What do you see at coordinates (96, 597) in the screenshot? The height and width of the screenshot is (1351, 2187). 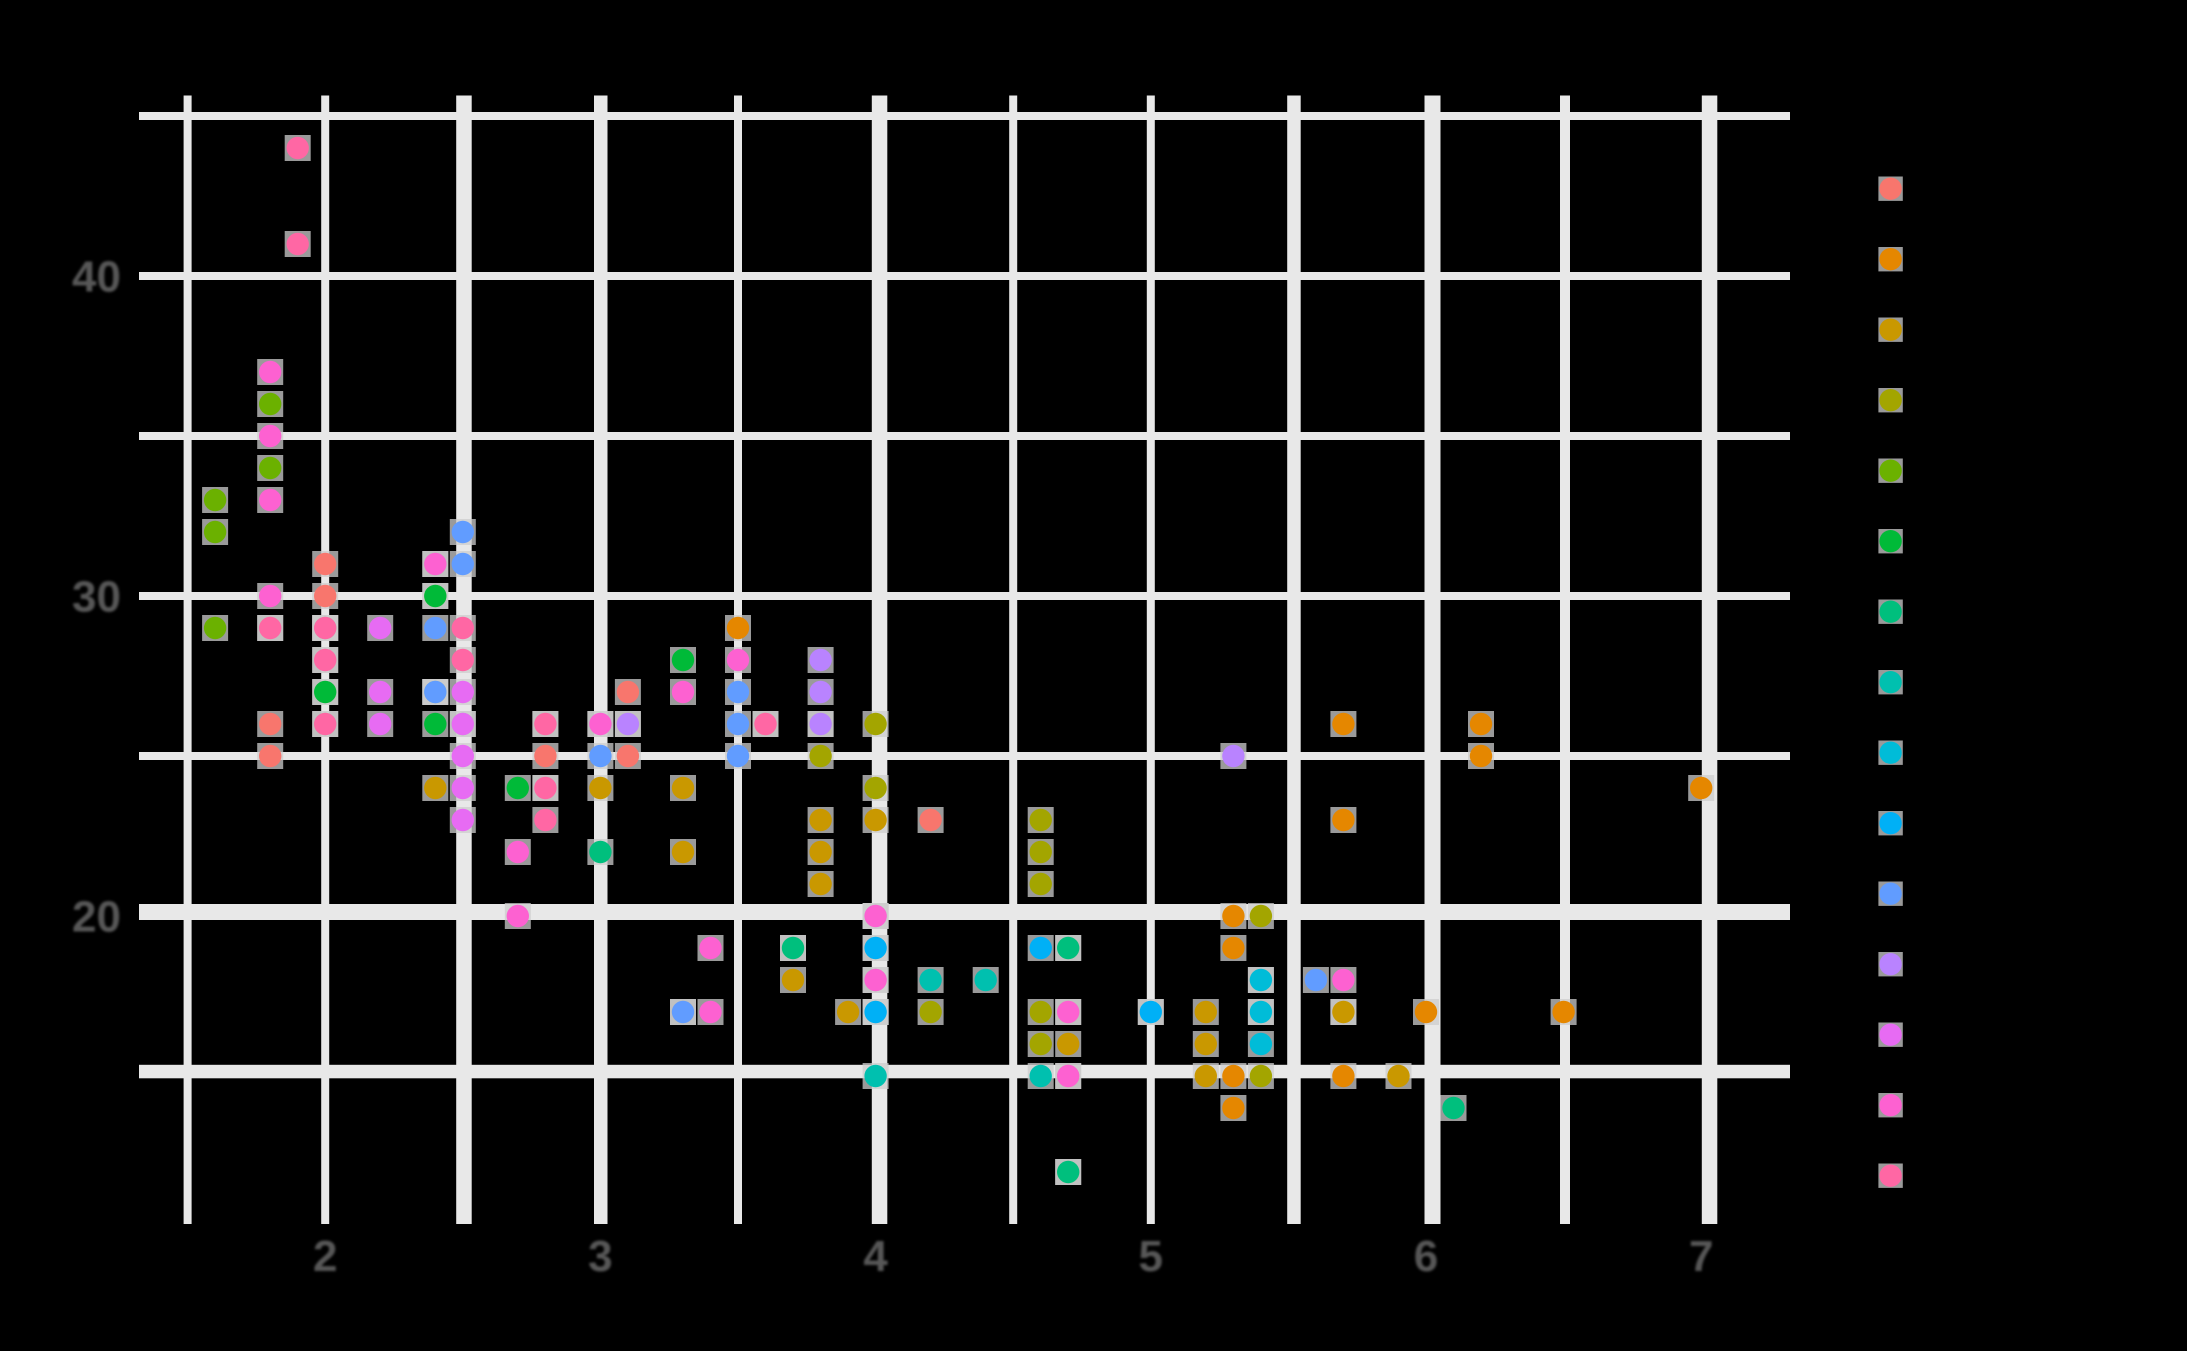 I see `svg-text: 30` at bounding box center [96, 597].